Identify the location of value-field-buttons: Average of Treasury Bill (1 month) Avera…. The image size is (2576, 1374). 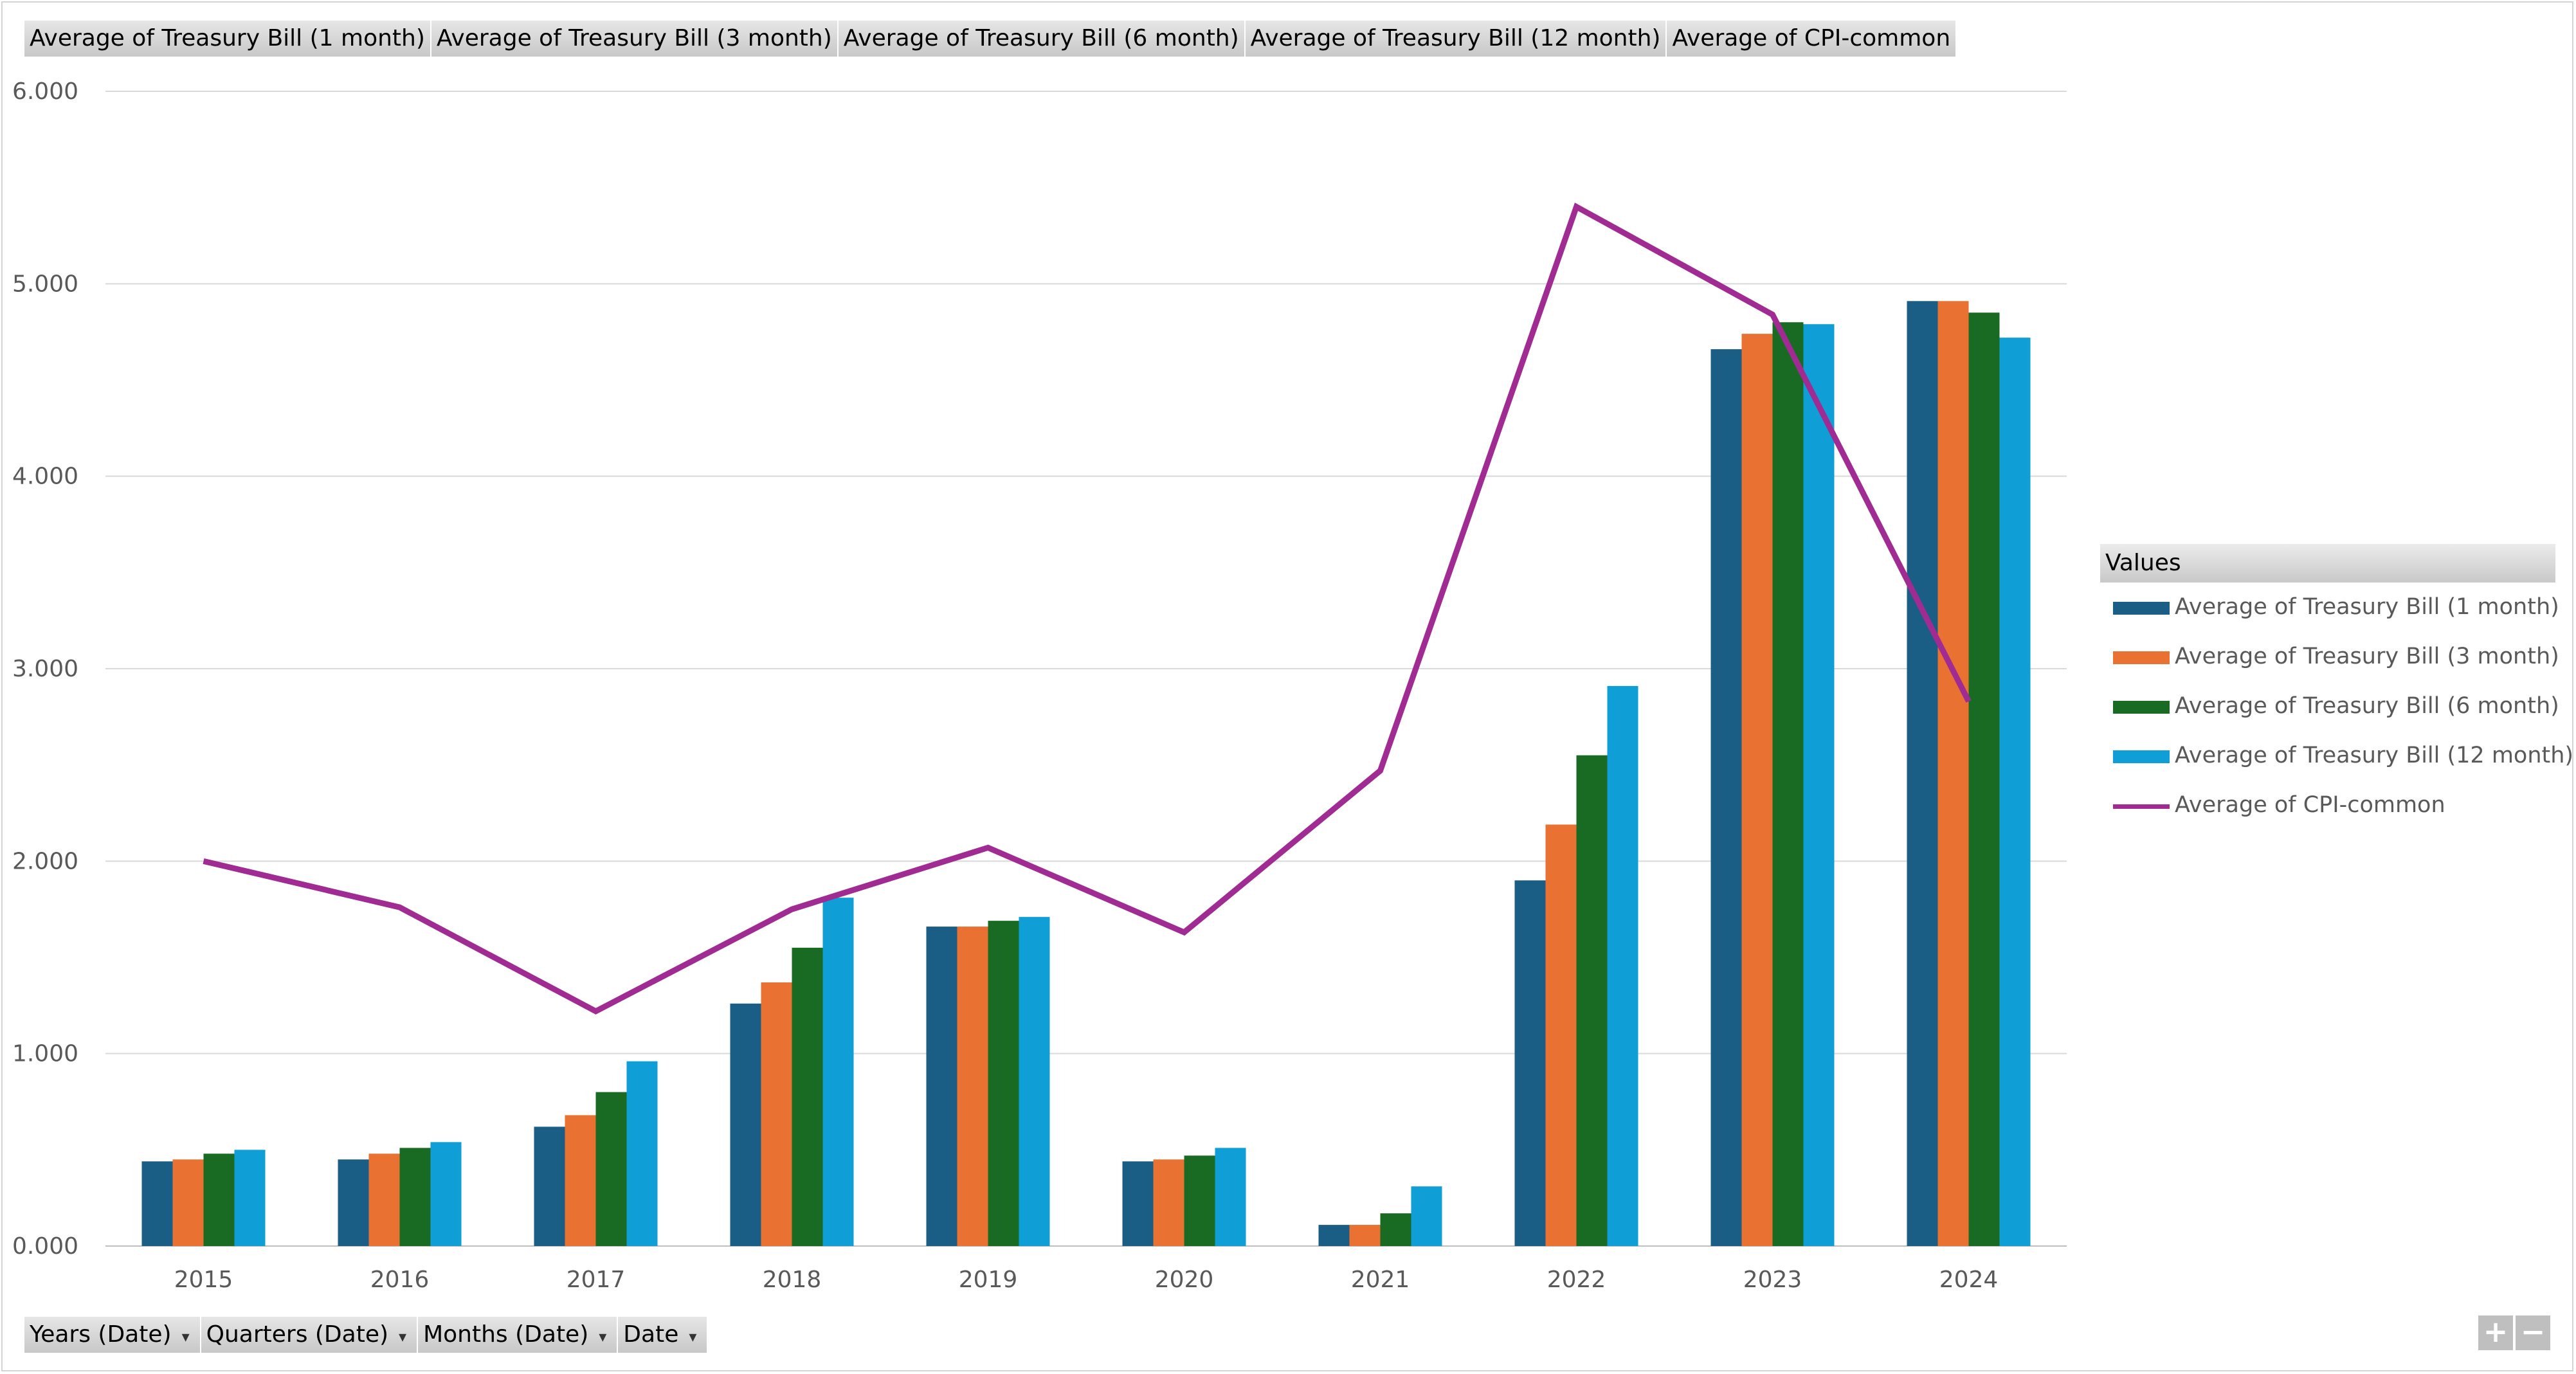
(990, 39).